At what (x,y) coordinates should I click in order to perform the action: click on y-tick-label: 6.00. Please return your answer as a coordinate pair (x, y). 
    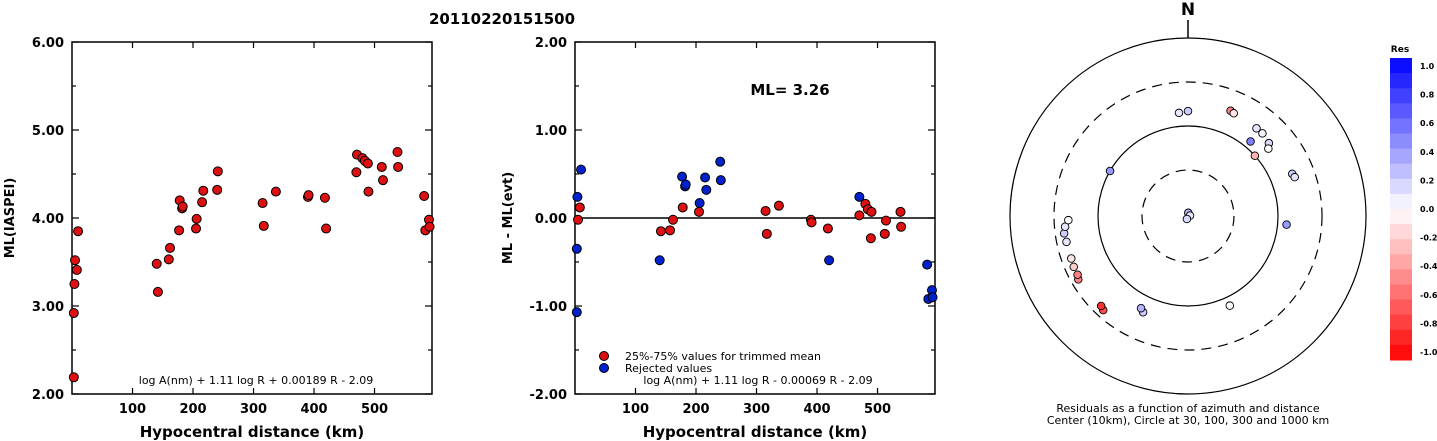
    Looking at the image, I should click on (48, 43).